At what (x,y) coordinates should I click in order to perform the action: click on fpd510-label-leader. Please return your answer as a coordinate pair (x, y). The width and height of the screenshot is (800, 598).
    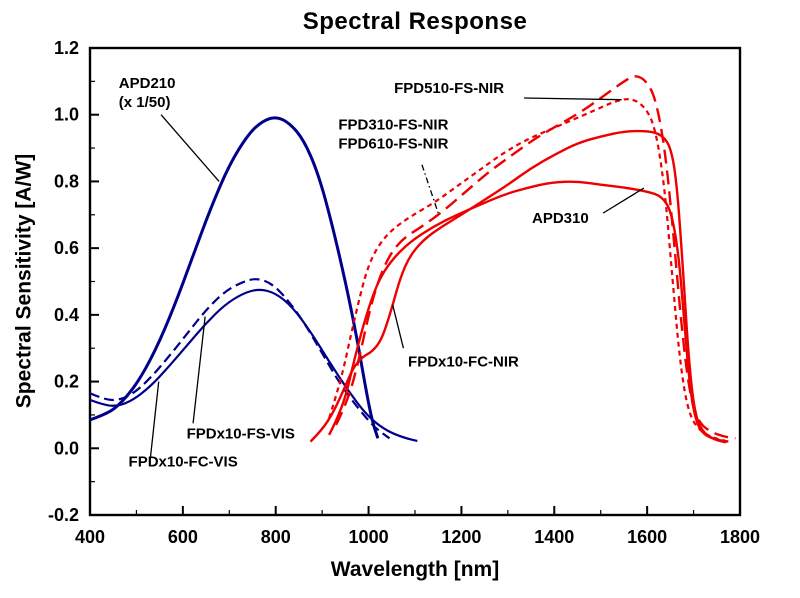
    Looking at the image, I should click on (573, 99).